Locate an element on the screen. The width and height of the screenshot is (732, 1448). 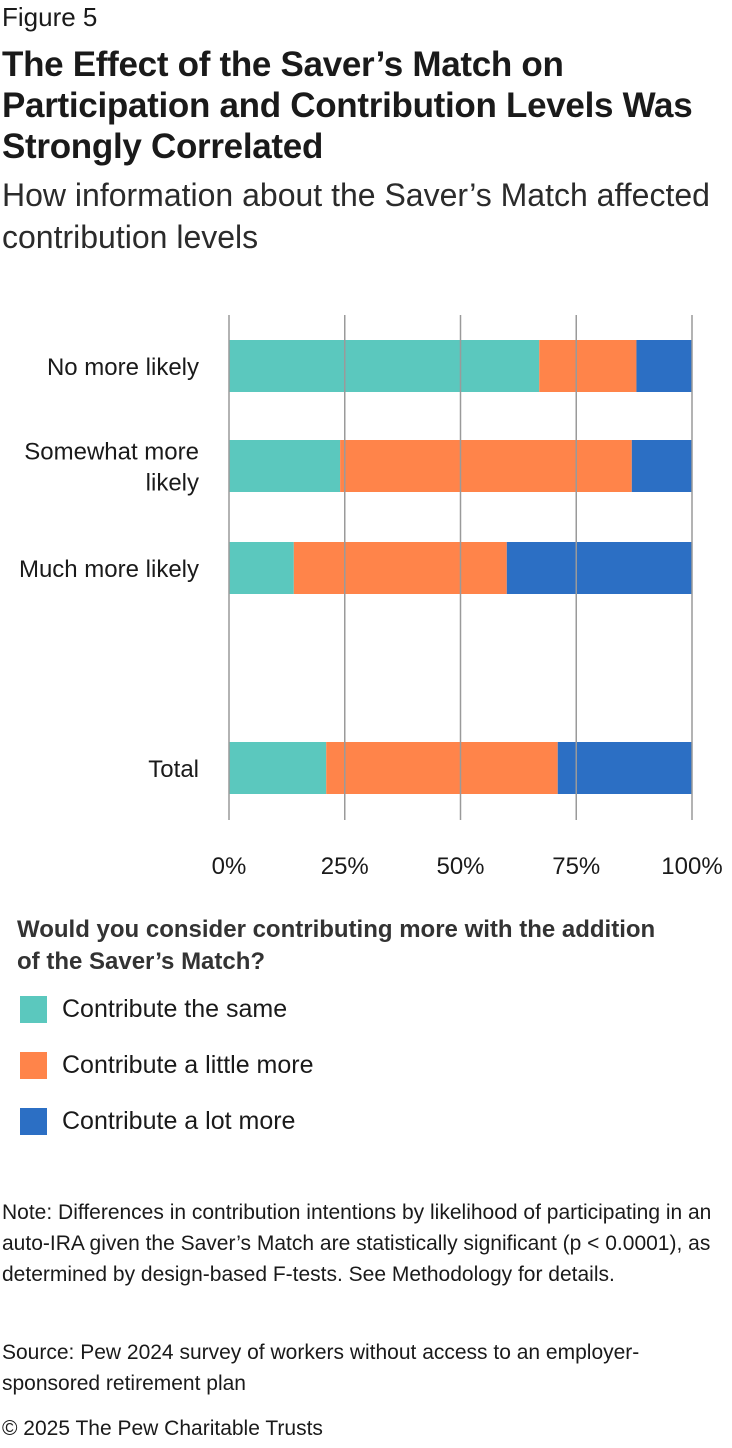
category-label-no-more-likely: No more likely is located at coordinates (123, 367).